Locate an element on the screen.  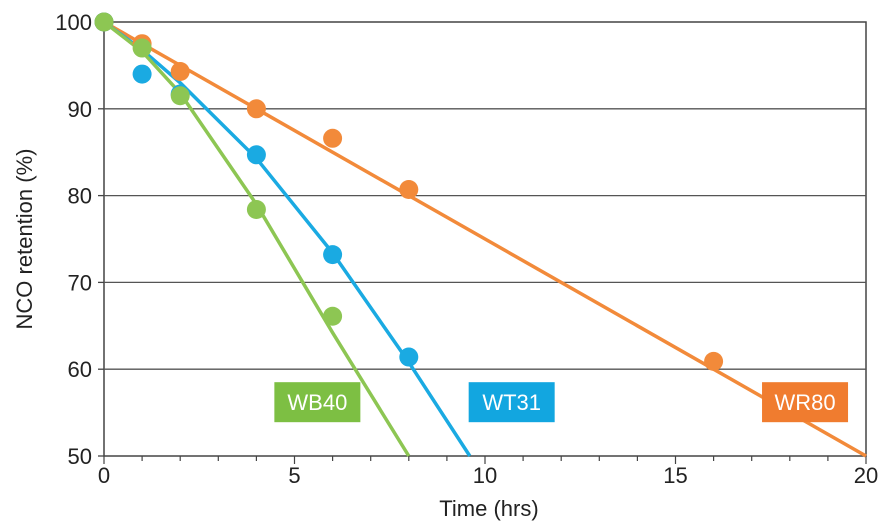
series-labels: WR80 WT31 WB40 is located at coordinates (561, 402).